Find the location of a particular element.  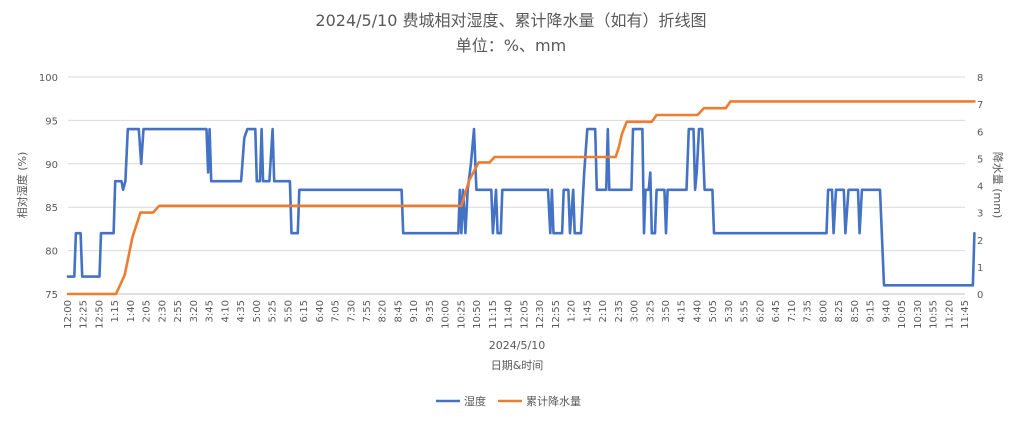

y-left-tick-label: 85 is located at coordinates (51, 208).